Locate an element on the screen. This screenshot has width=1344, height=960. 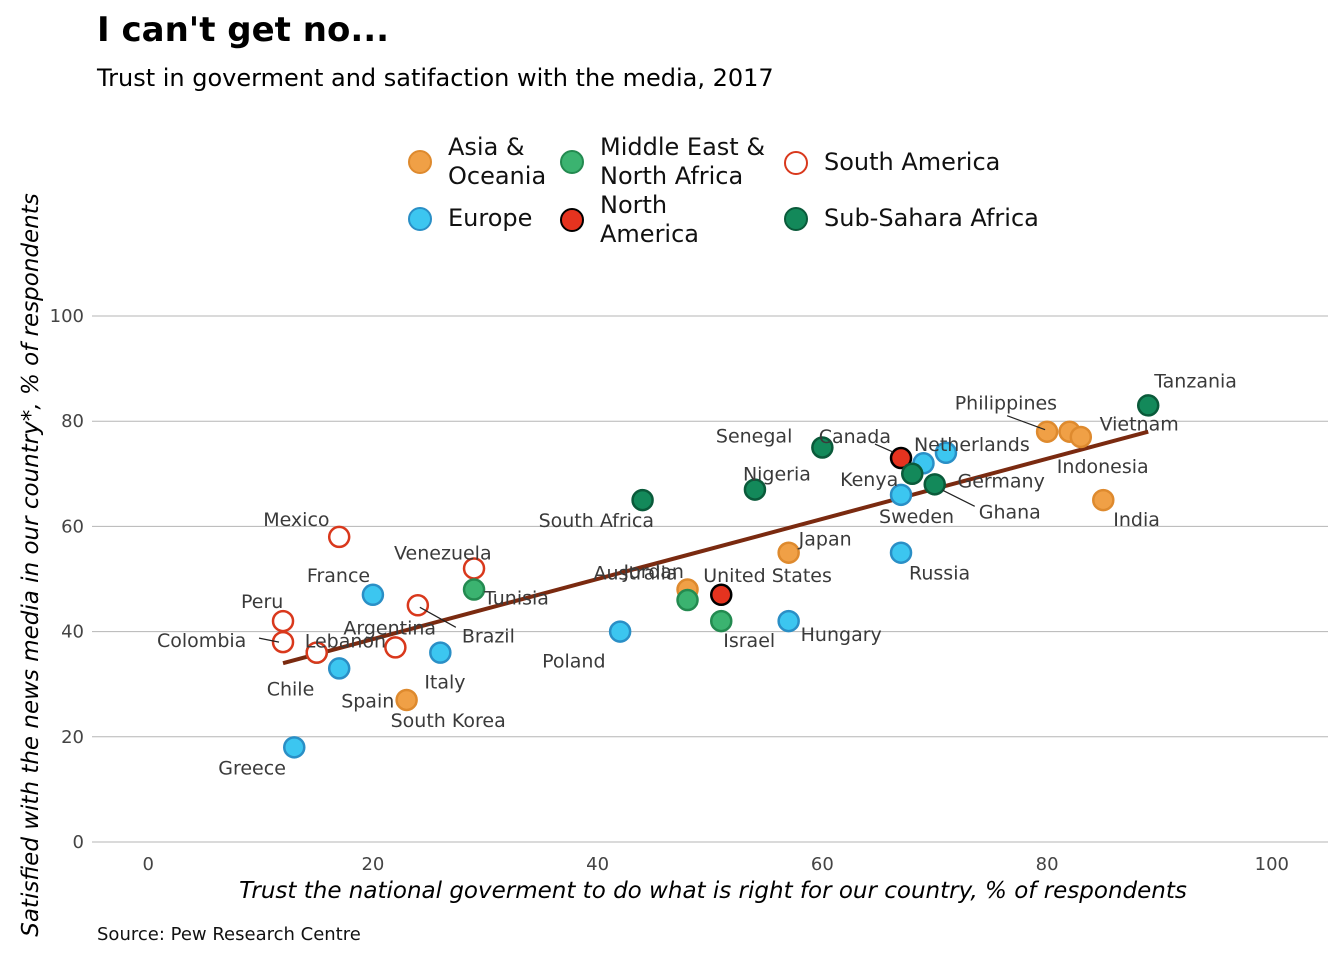
point-label: Senegal is located at coordinates (754, 437).